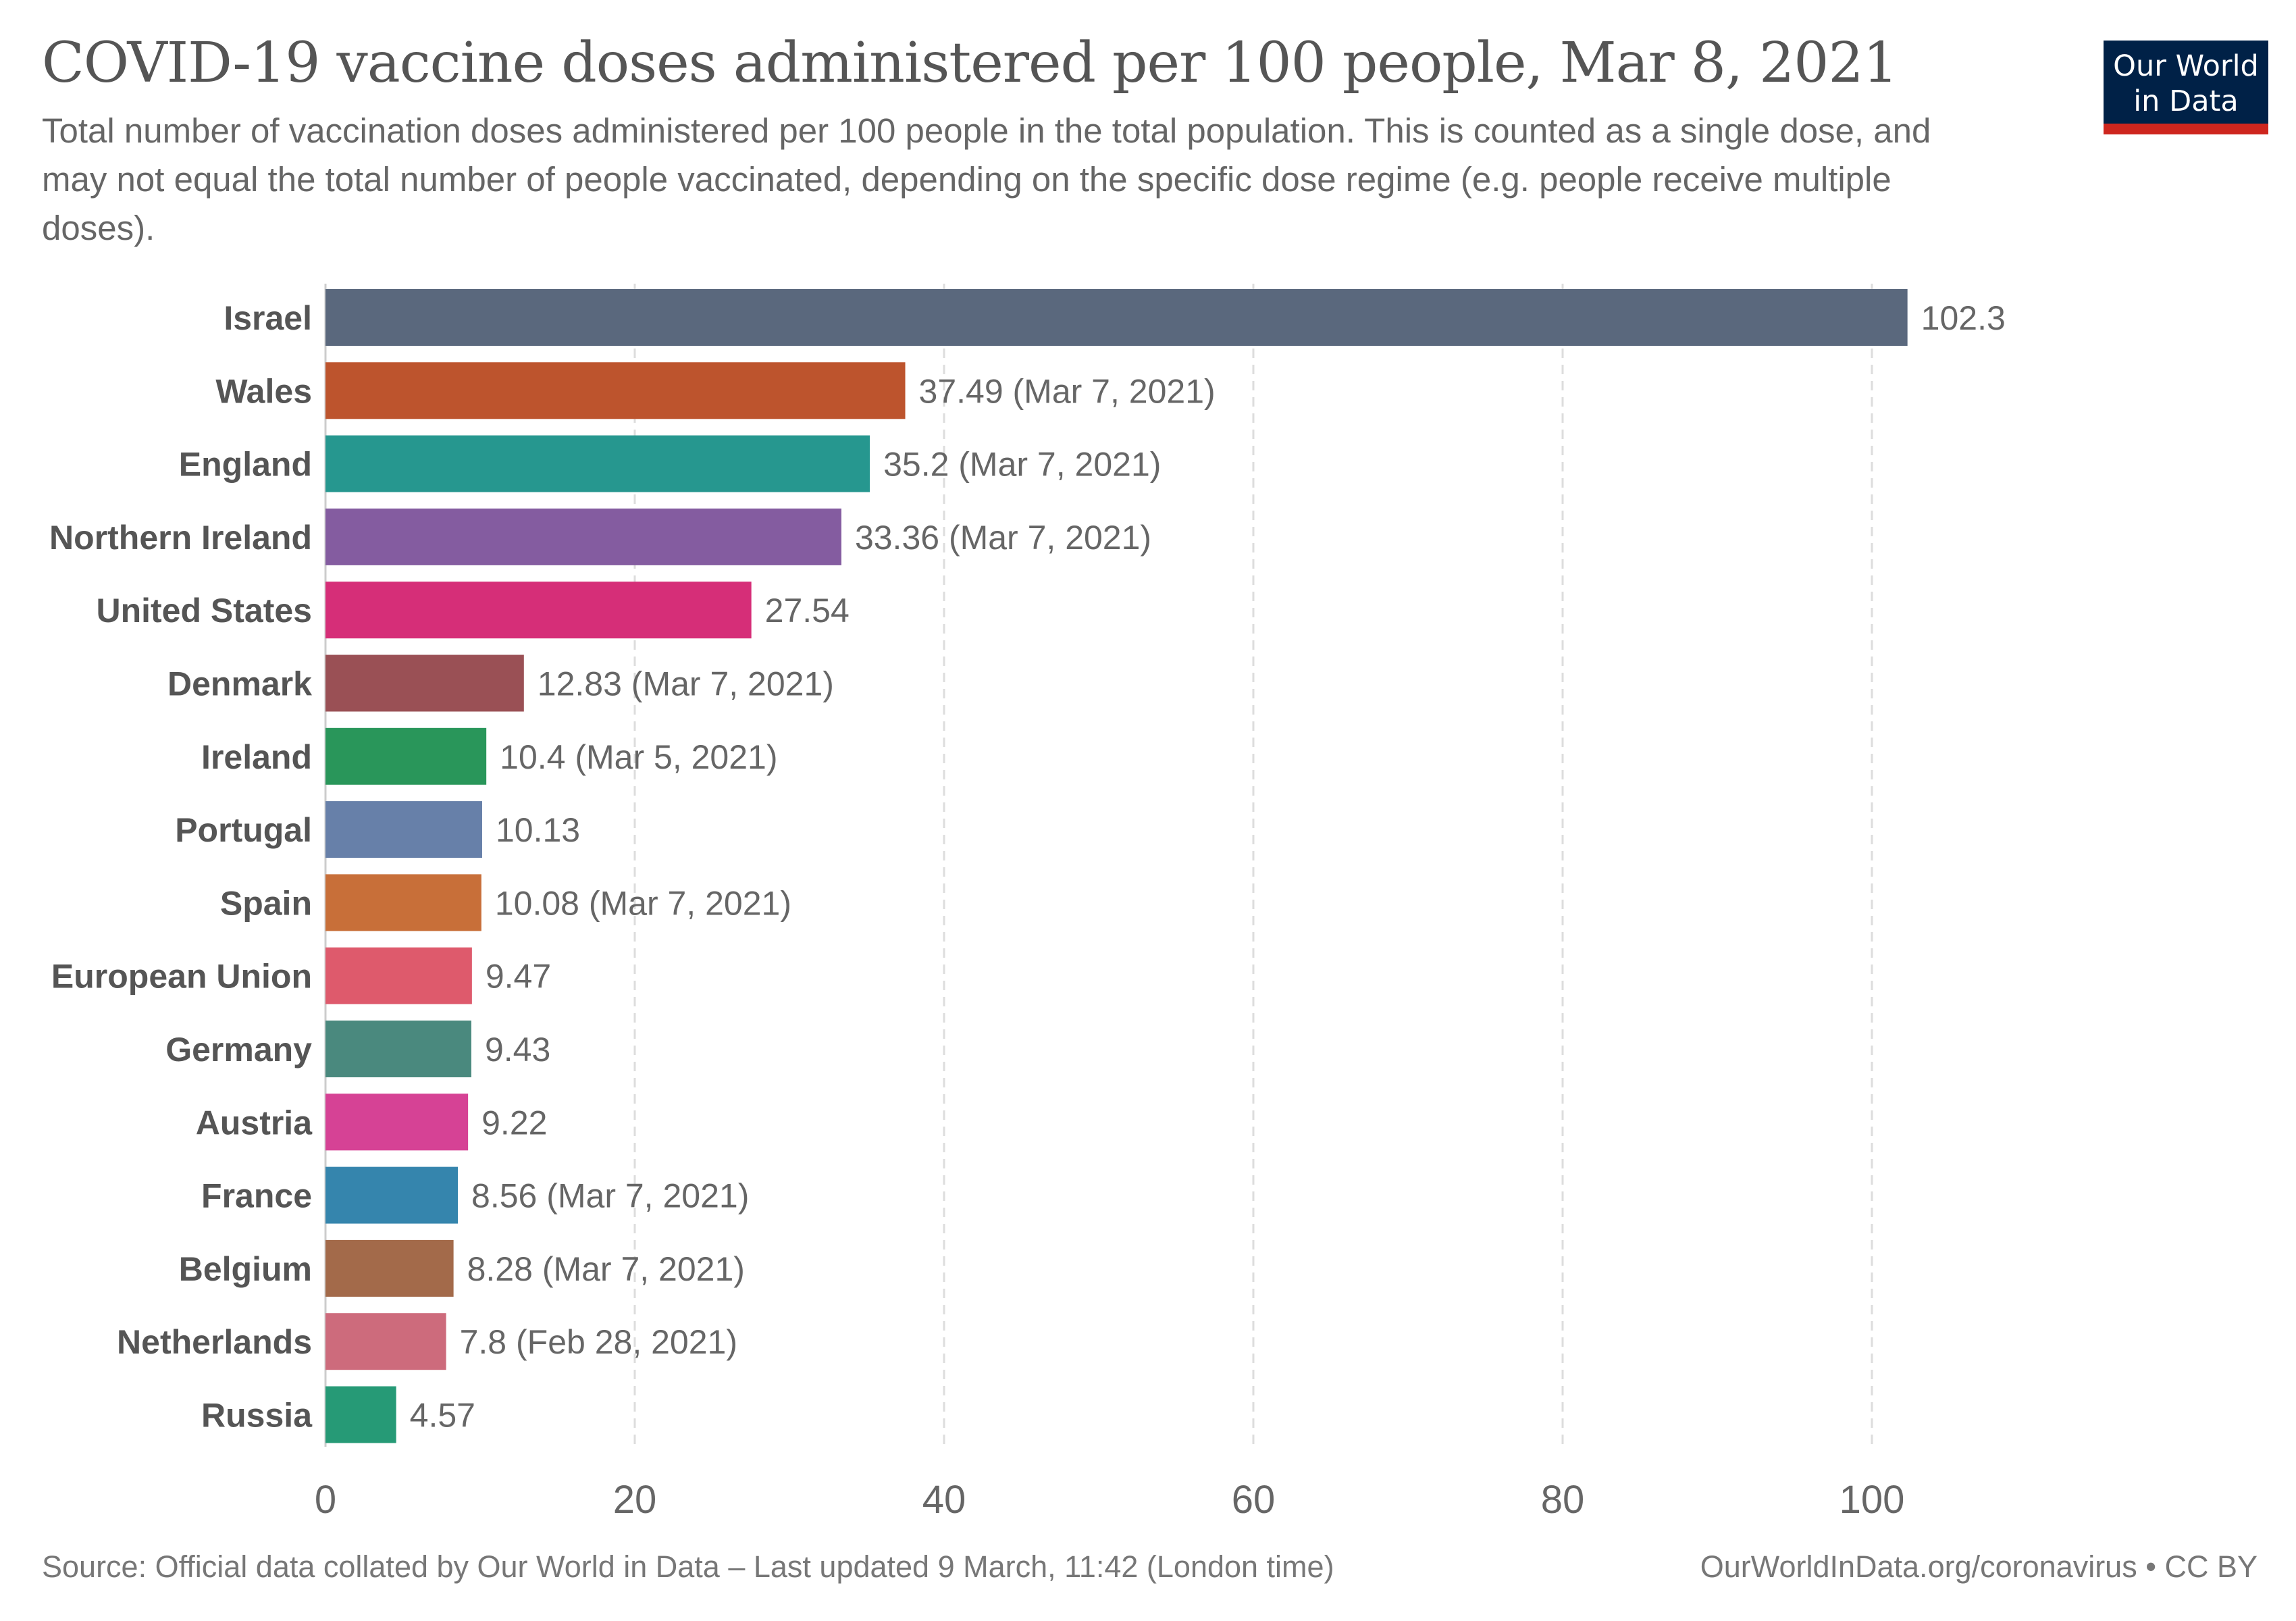 This screenshot has height=1621, width=2296. What do you see at coordinates (244, 830) in the screenshot?
I see `category-label: Portugal` at bounding box center [244, 830].